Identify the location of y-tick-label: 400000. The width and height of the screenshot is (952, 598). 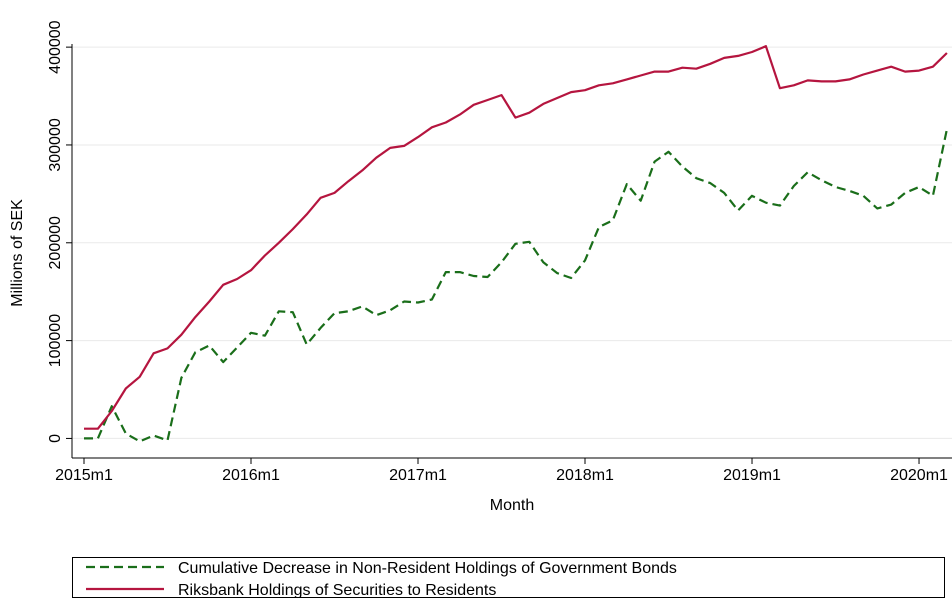
(55, 46).